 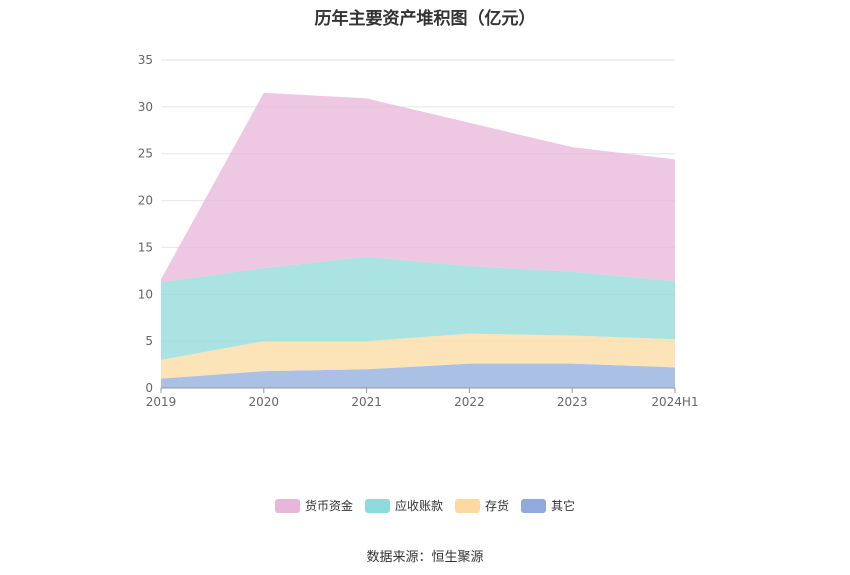 What do you see at coordinates (145, 294) in the screenshot?
I see `y-tick-label: 10` at bounding box center [145, 294].